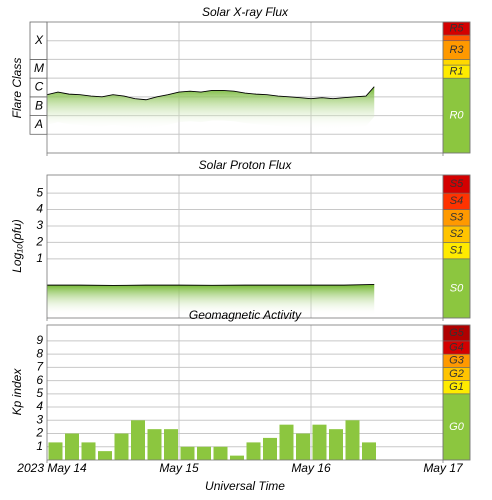  I want to click on class-label: X, so click(39, 40).